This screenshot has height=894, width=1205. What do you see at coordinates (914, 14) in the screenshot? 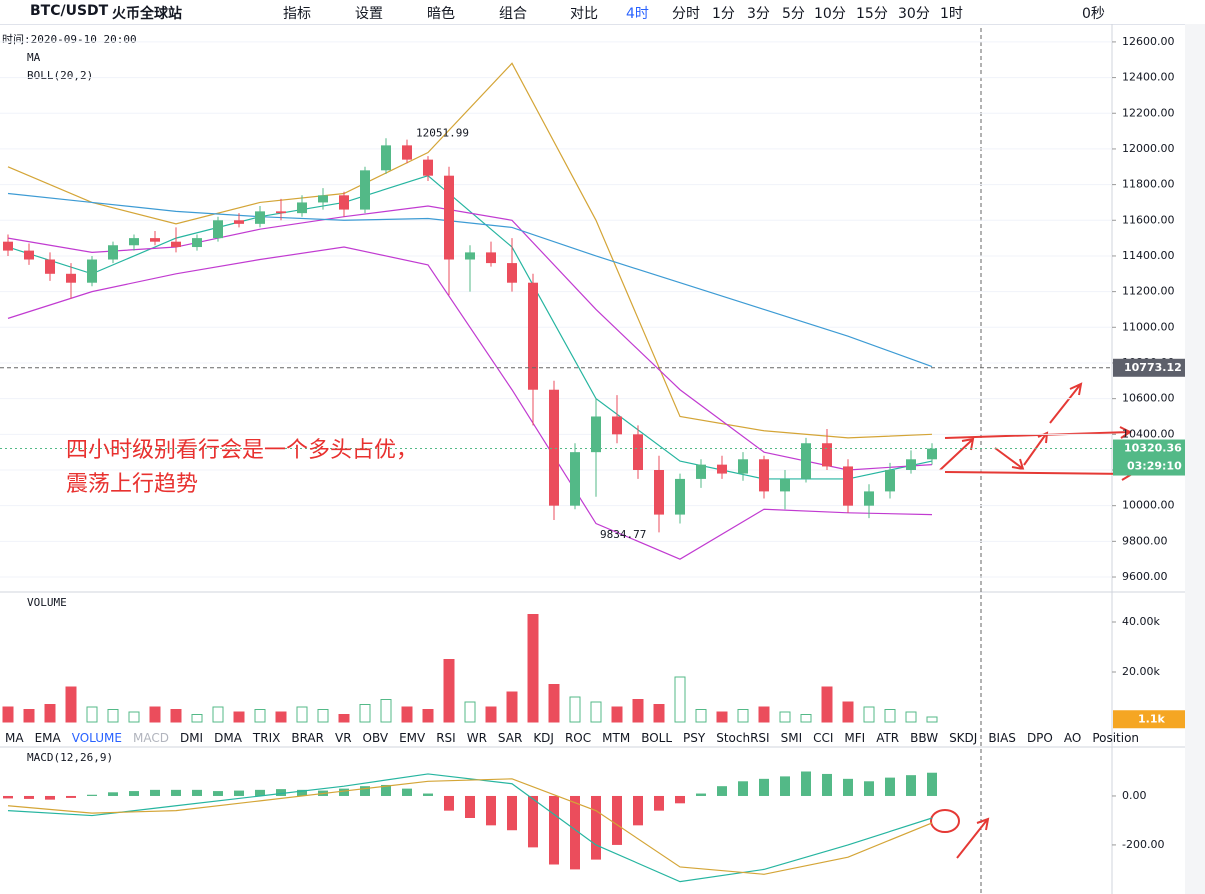
I see `interval: 30分` at bounding box center [914, 14].